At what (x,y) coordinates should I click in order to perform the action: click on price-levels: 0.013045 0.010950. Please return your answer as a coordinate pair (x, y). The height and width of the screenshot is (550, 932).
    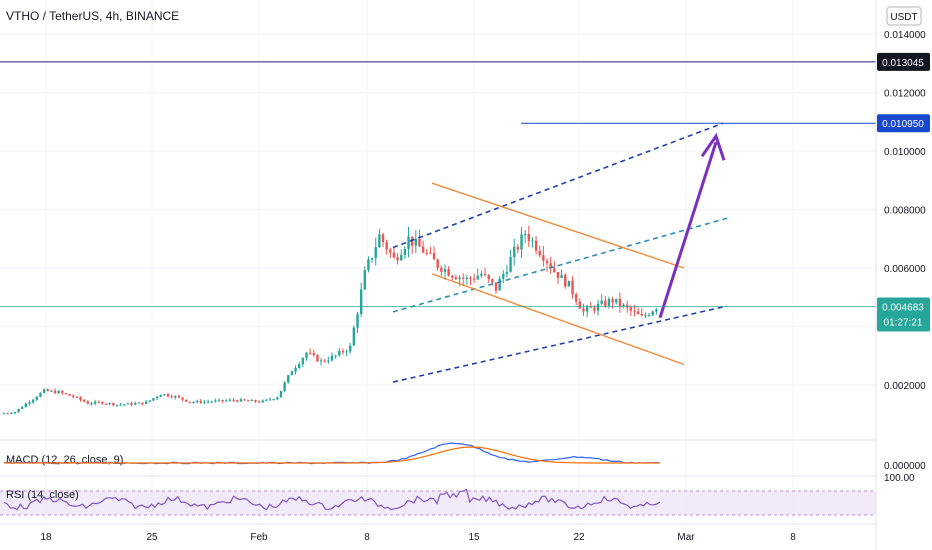
    Looking at the image, I should click on (465, 92).